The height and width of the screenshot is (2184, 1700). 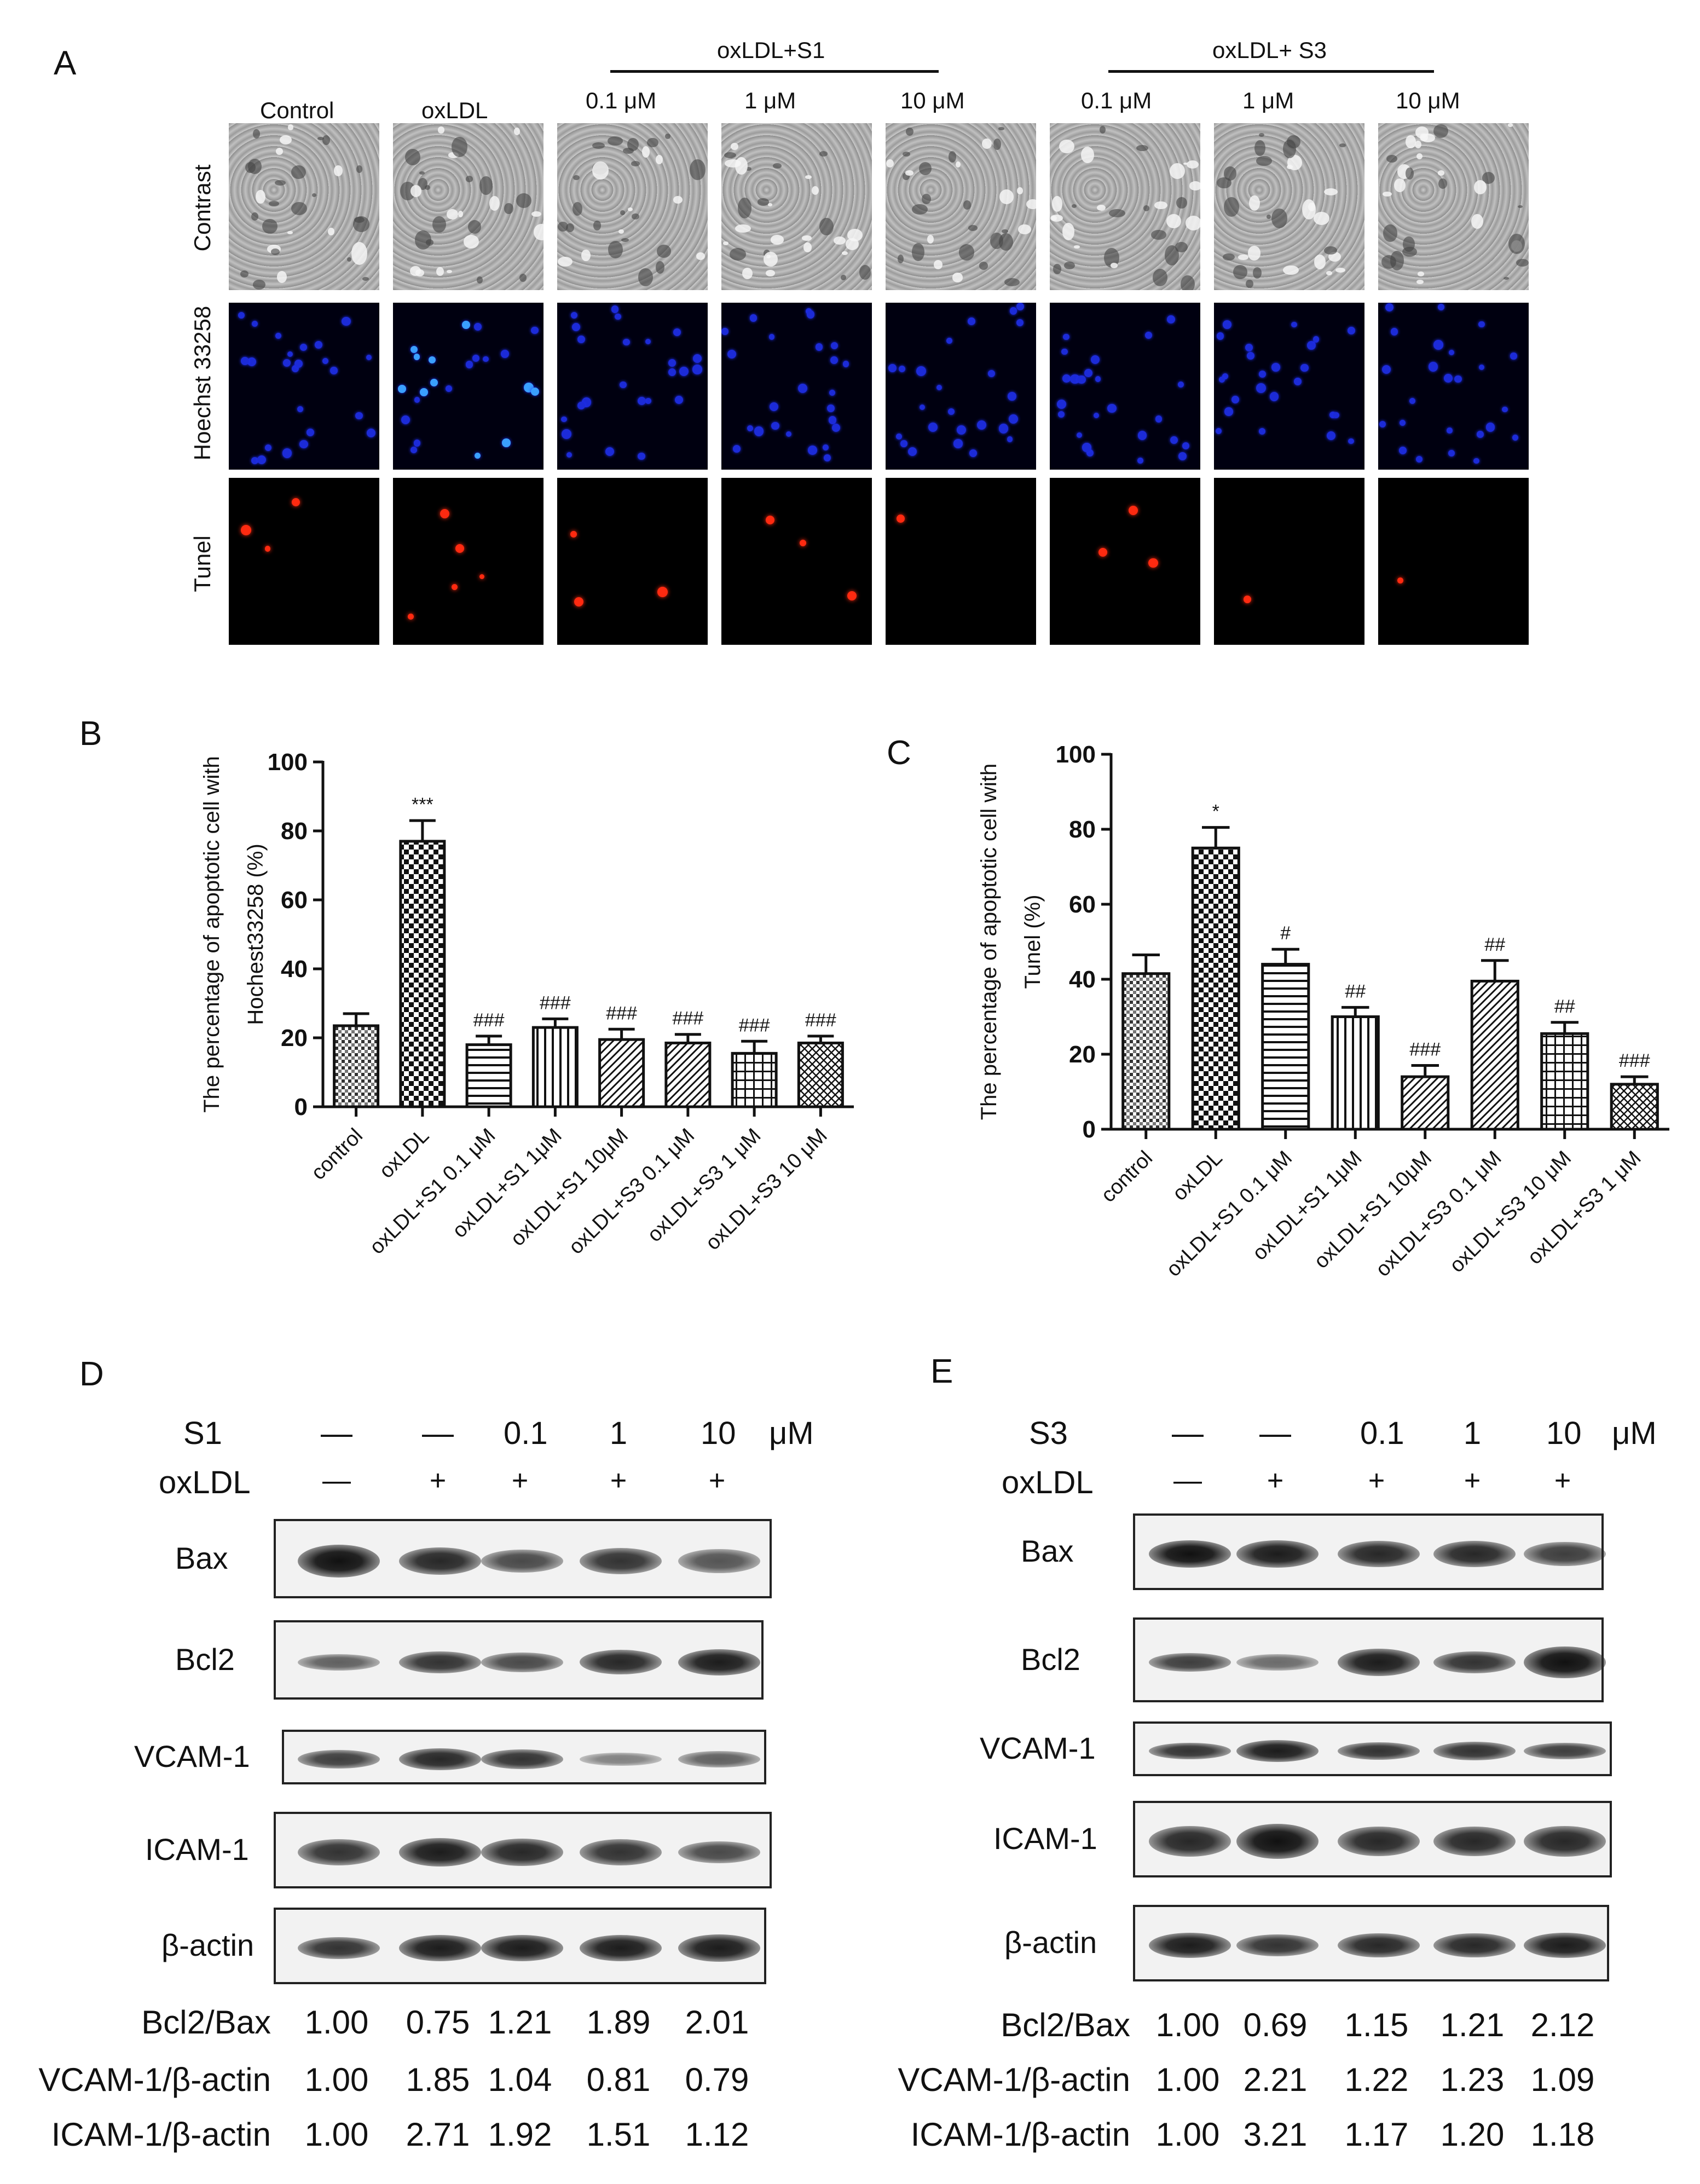 What do you see at coordinates (205, 1482) in the screenshot?
I see `oxldl-label: oxLDL` at bounding box center [205, 1482].